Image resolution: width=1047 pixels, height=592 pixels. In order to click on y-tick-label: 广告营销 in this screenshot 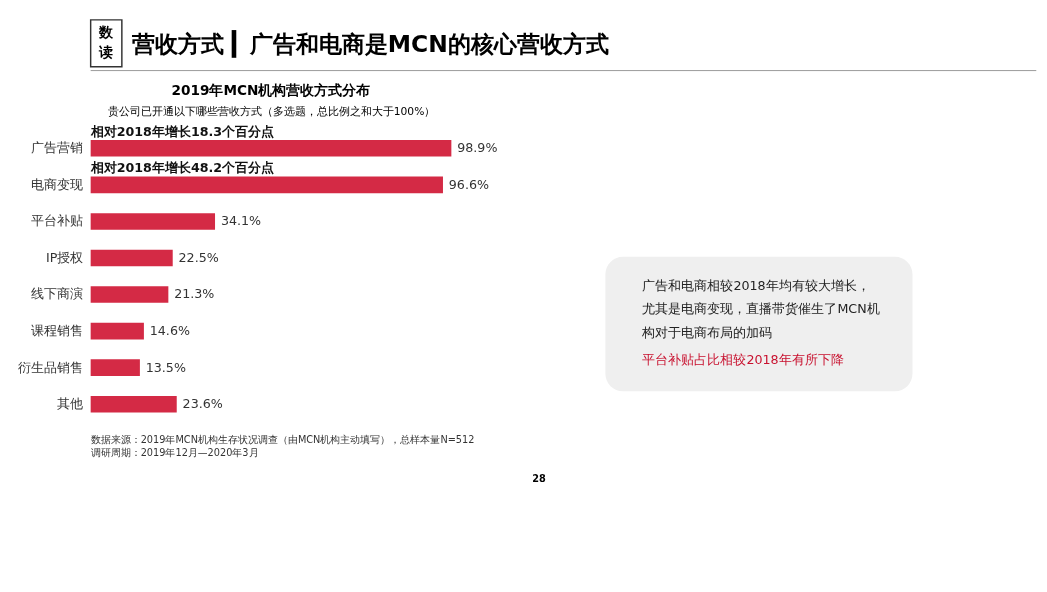, I will do `click(57, 148)`.